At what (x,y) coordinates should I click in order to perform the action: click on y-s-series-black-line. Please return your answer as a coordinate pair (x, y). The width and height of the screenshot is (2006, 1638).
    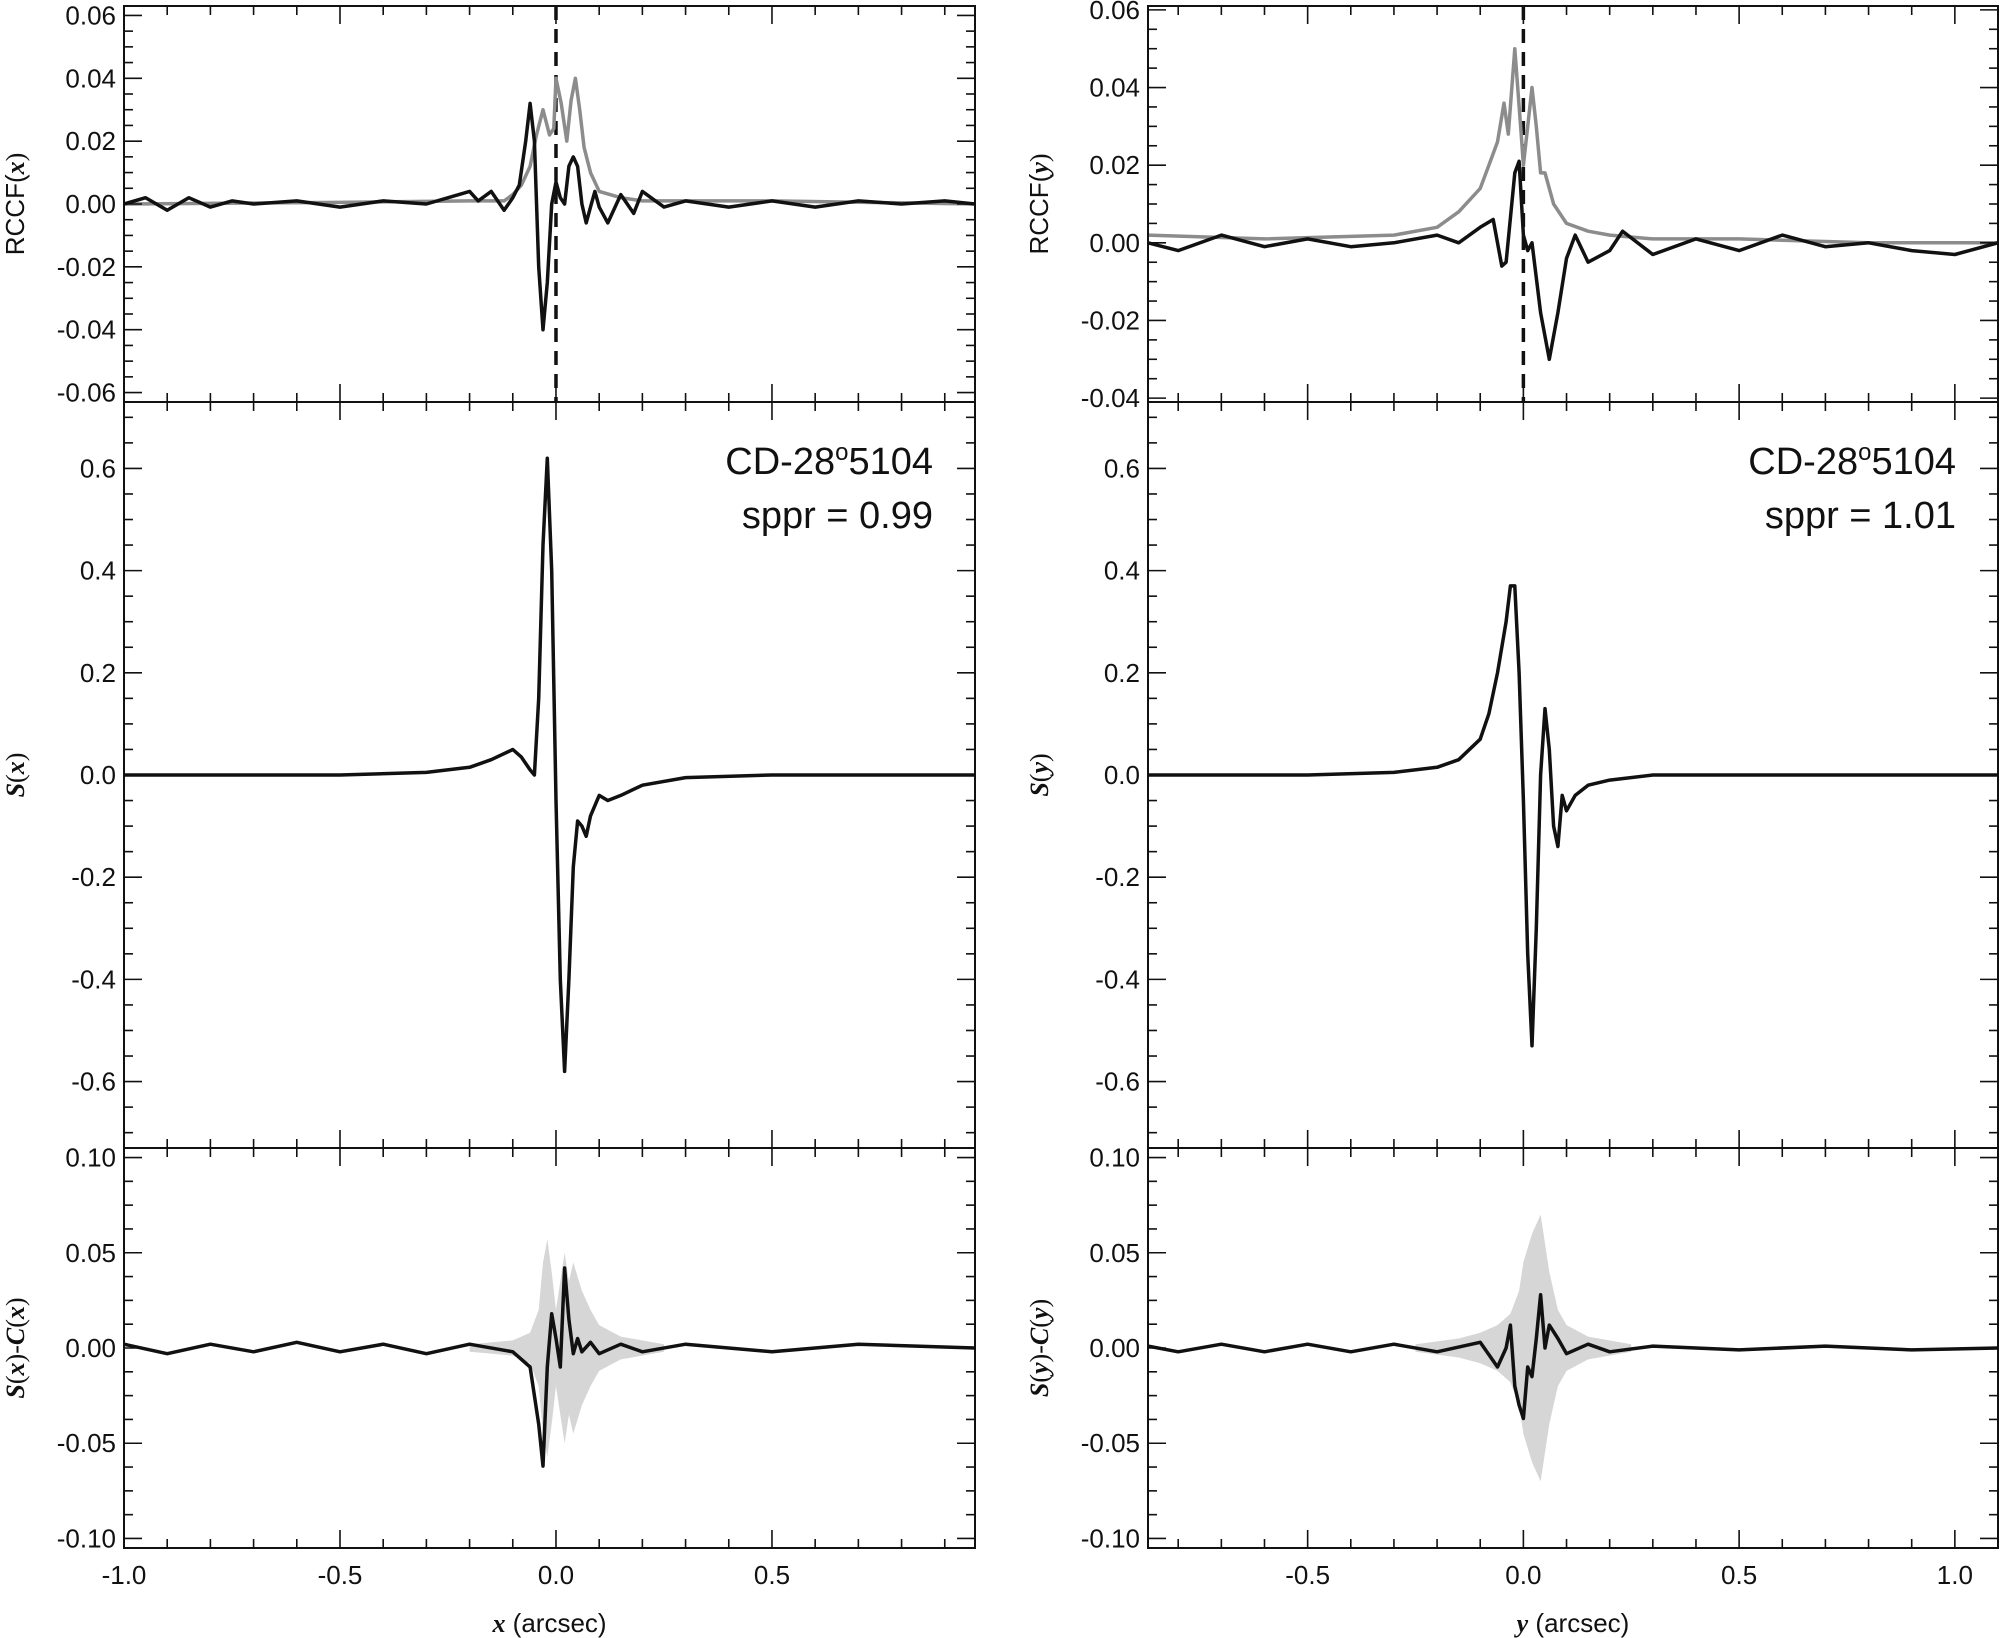
    Looking at the image, I should click on (1573, 816).